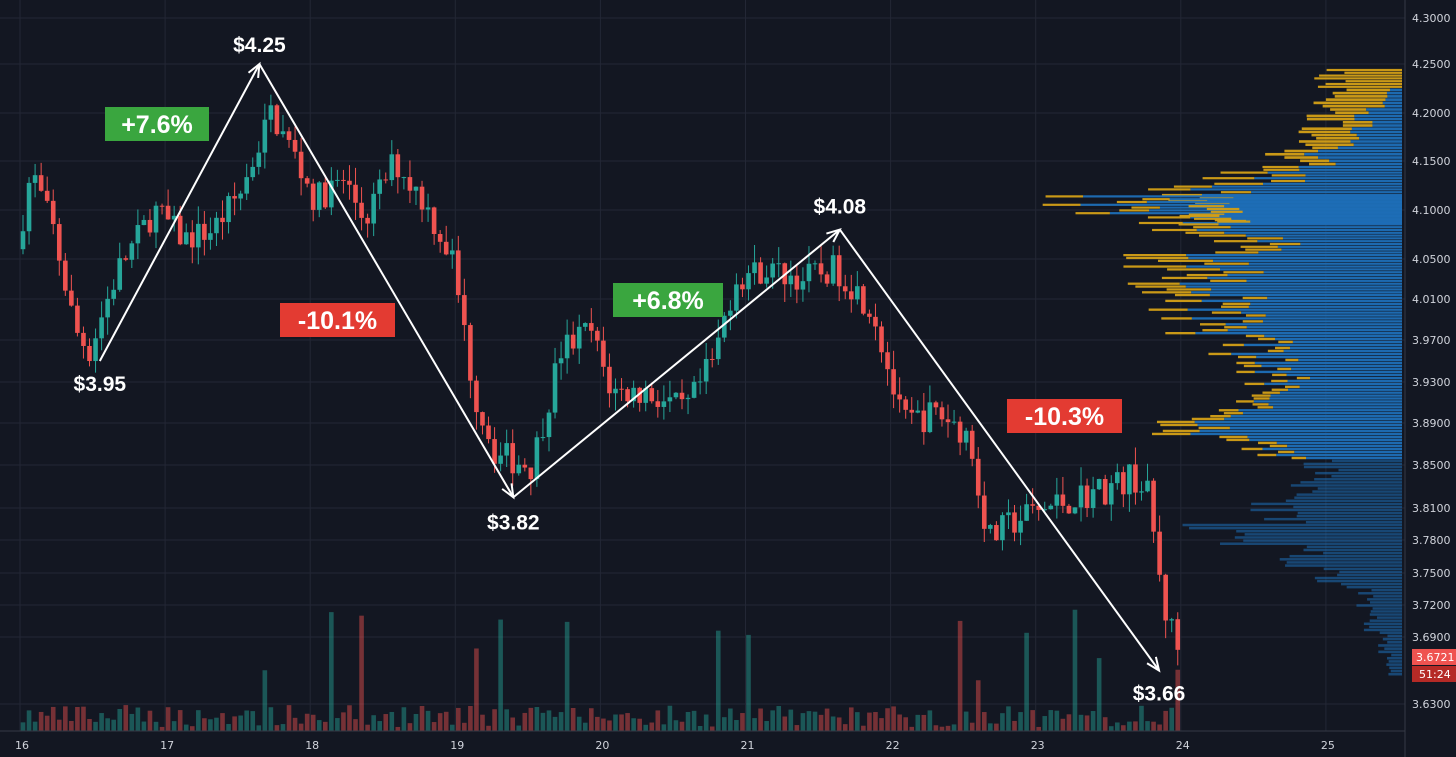 This screenshot has height=757, width=1456. What do you see at coordinates (1431, 340) in the screenshot?
I see `price-tick-label: 3.9700` at bounding box center [1431, 340].